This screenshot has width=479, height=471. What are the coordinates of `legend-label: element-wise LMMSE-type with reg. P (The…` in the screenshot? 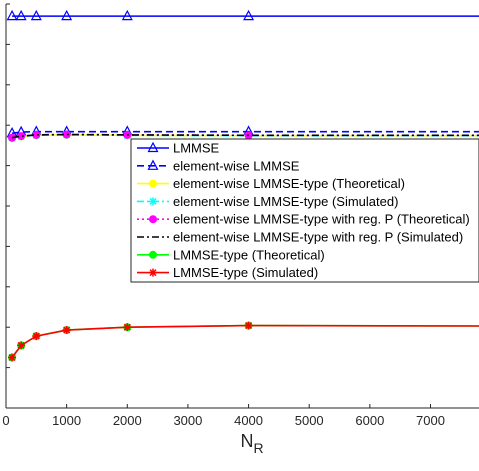 It's located at (321, 219).